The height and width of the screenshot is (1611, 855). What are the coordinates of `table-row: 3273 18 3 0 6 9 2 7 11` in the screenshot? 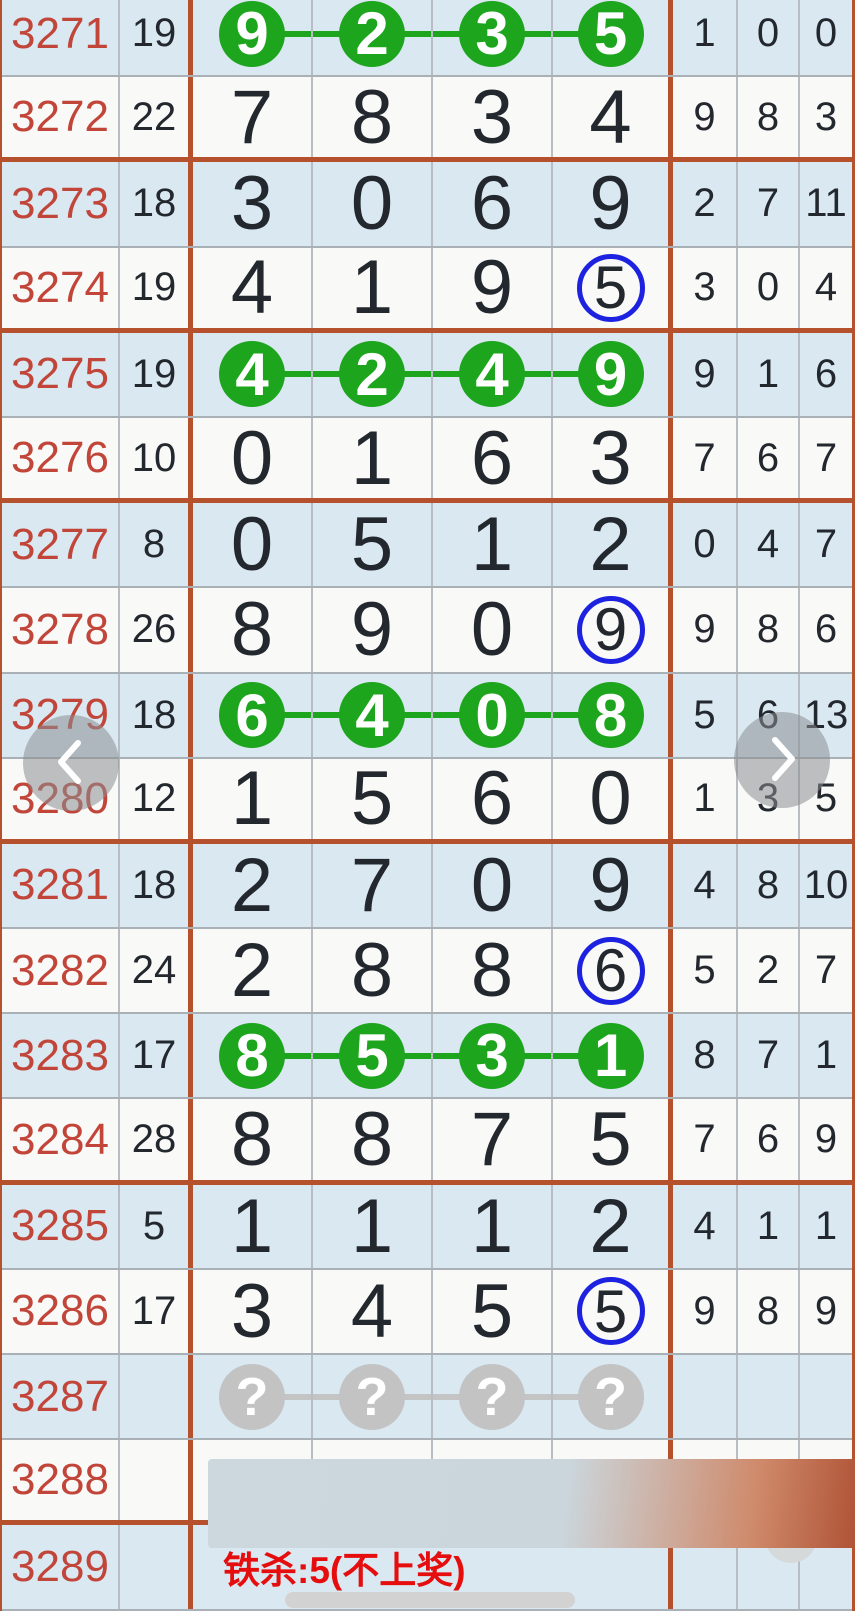 It's located at (427, 204).